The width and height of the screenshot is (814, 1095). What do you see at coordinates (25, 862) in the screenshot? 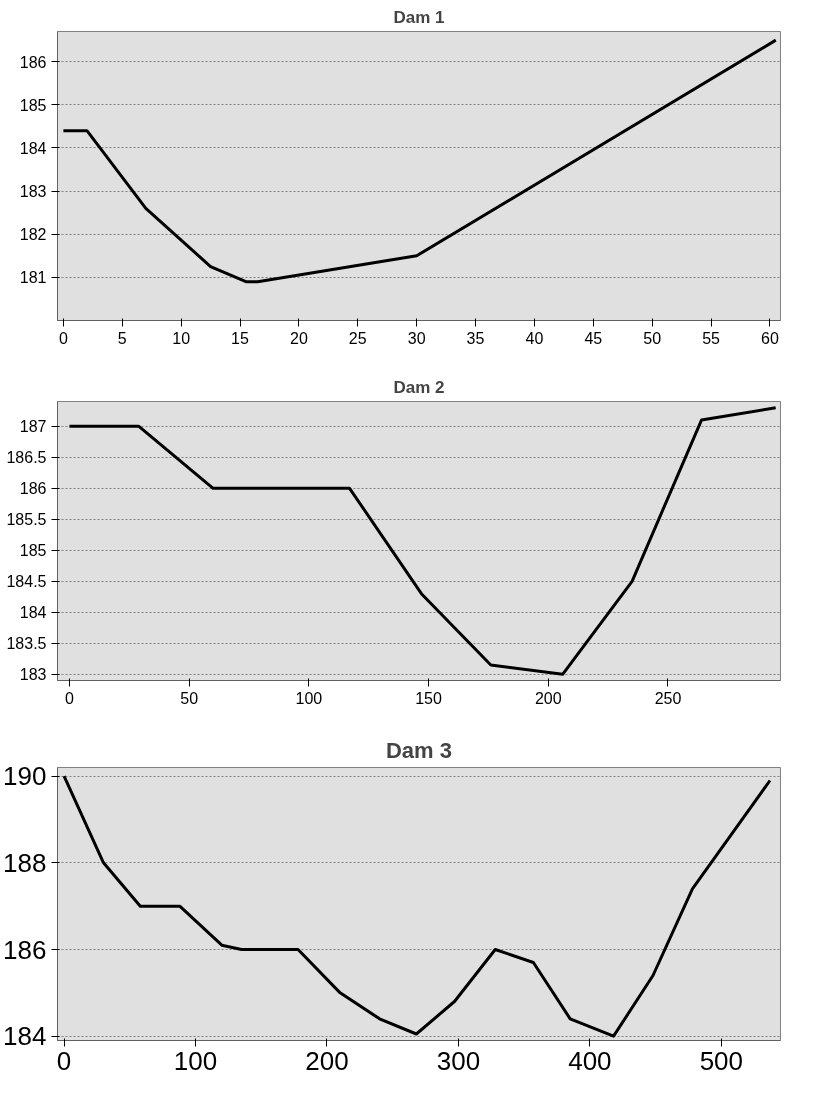
I see `y-tick-label: 188` at bounding box center [25, 862].